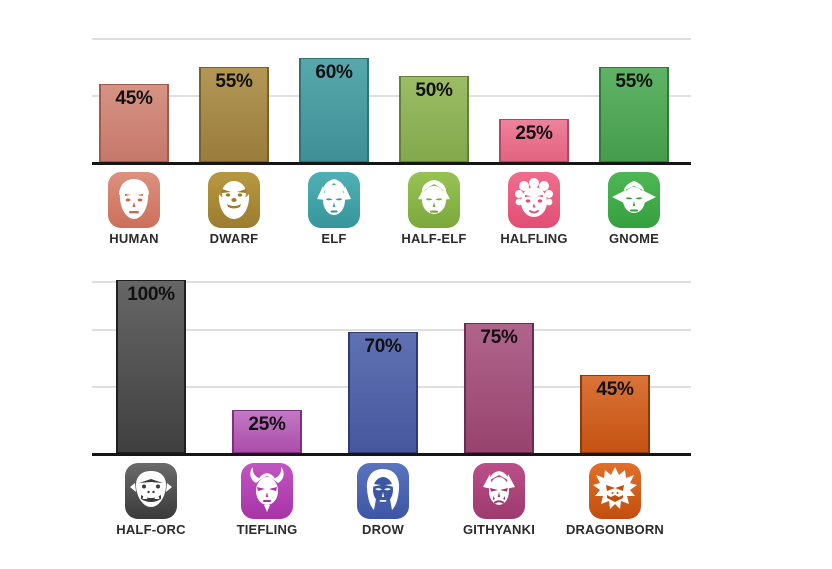 This screenshot has height=569, width=832. I want to click on half-orc-face-glyph, so click(151, 491).